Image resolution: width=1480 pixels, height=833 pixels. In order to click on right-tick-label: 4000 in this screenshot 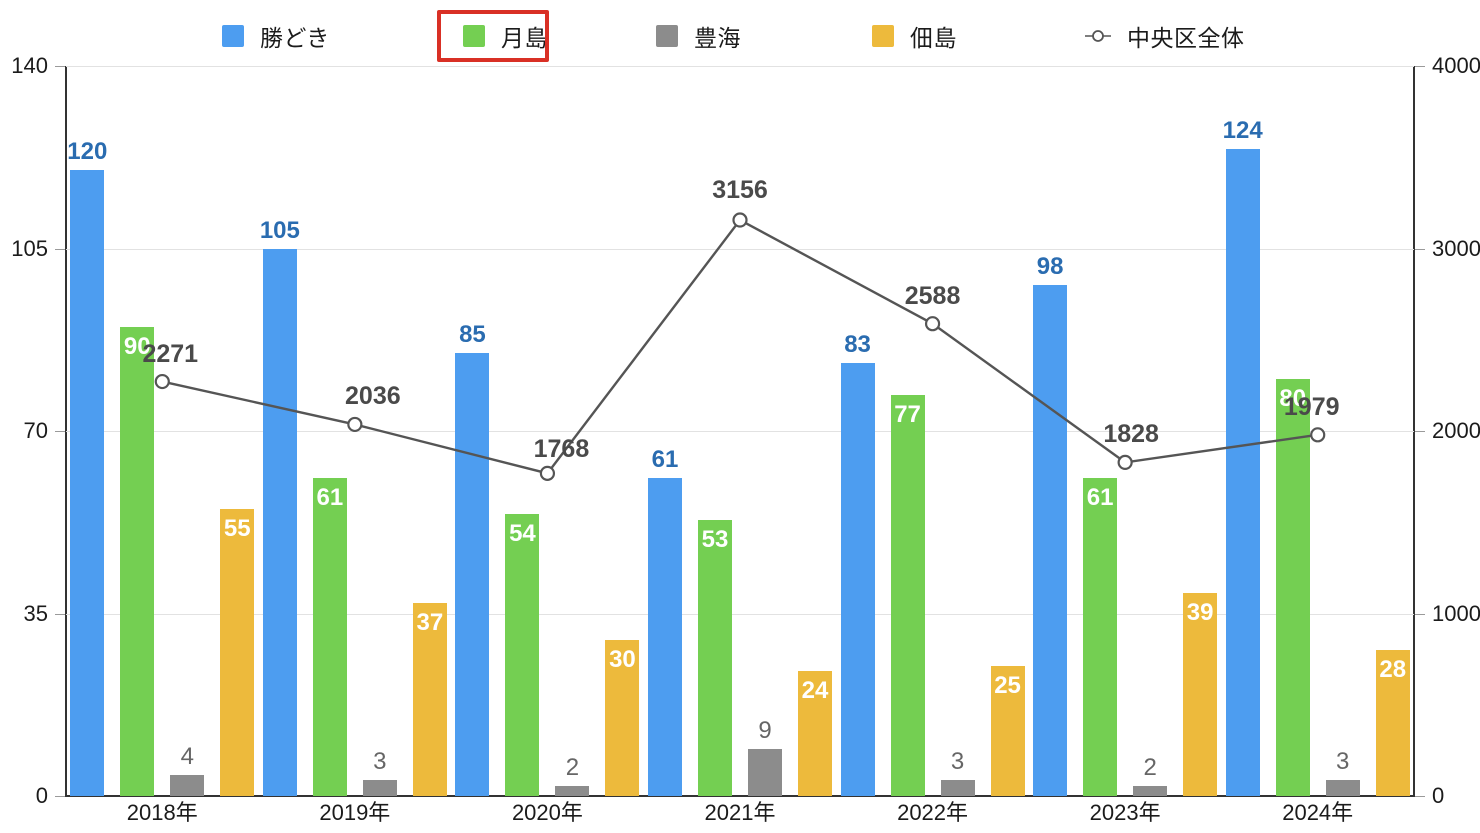, I will do `click(1456, 65)`.